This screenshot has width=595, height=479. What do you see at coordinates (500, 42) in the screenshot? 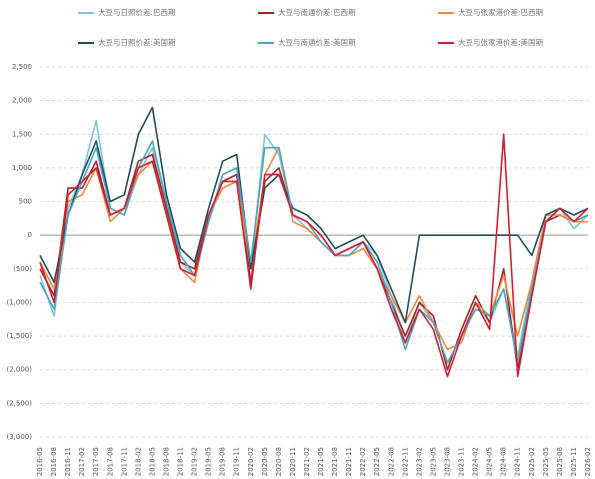
I see `legend-label: 大豆与张家港价差:美国期` at bounding box center [500, 42].